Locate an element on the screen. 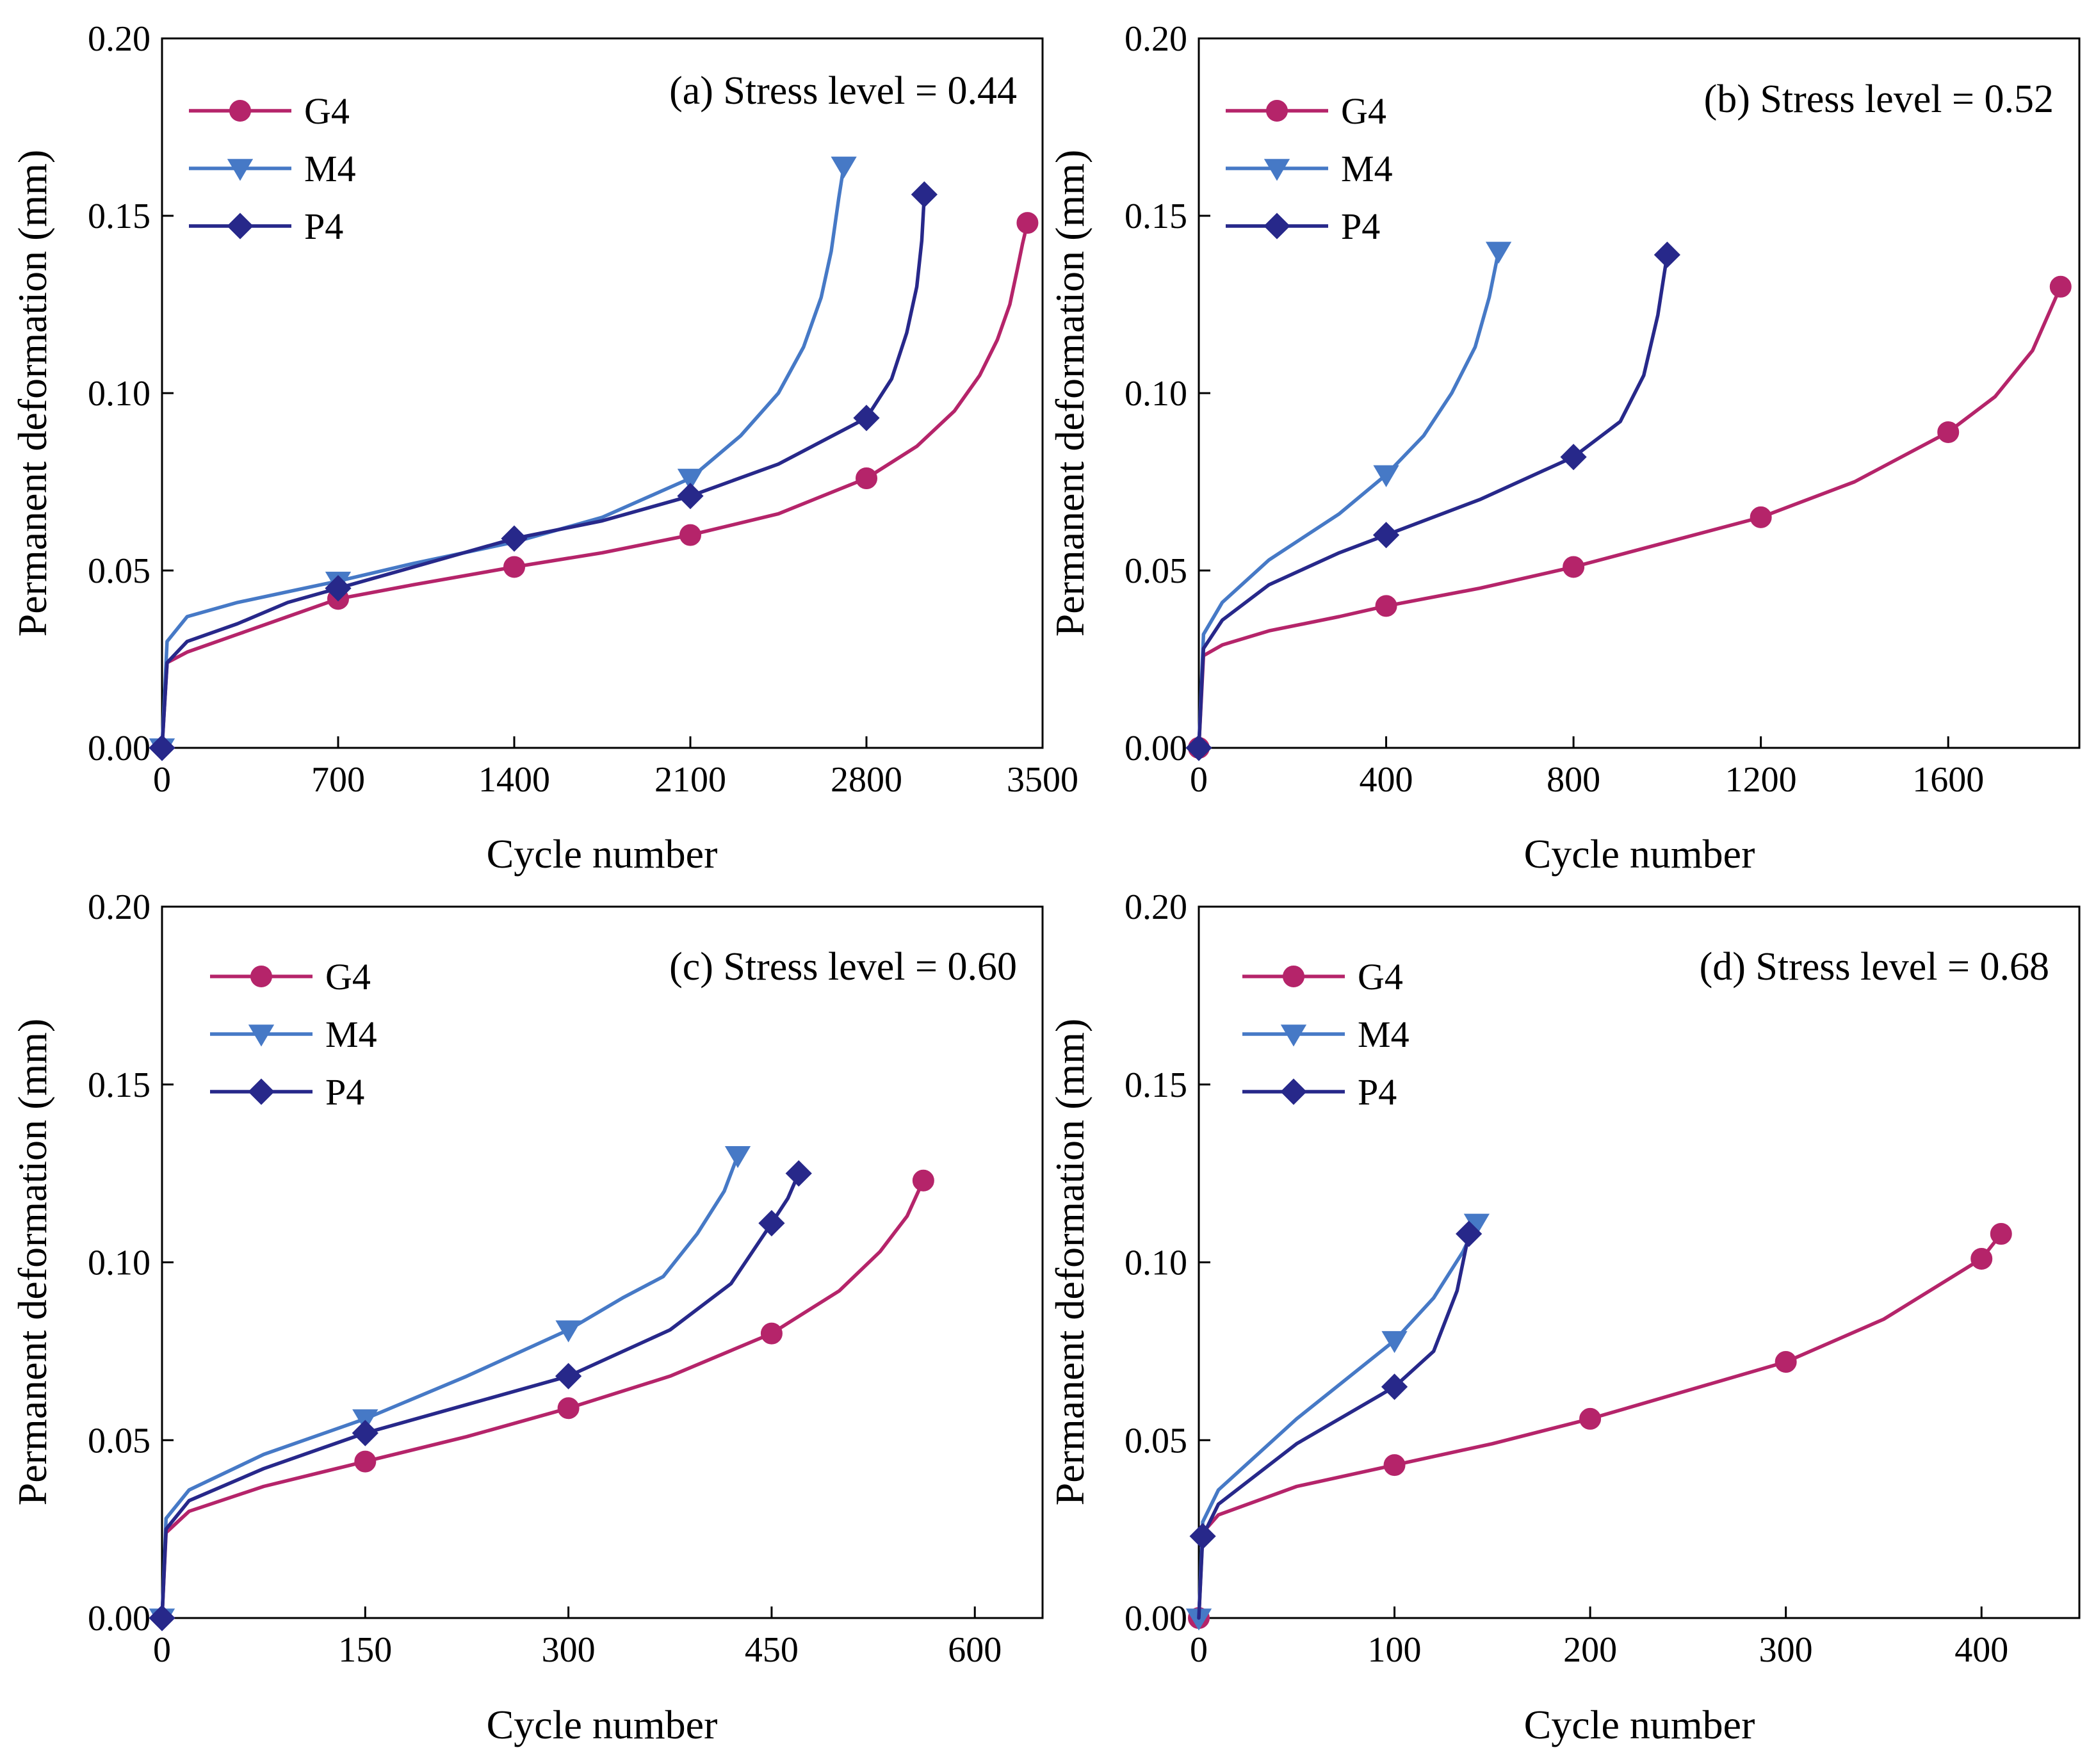 Image resolution: width=2096 pixels, height=1764 pixels. x-tick-label: 800 is located at coordinates (1573, 780).